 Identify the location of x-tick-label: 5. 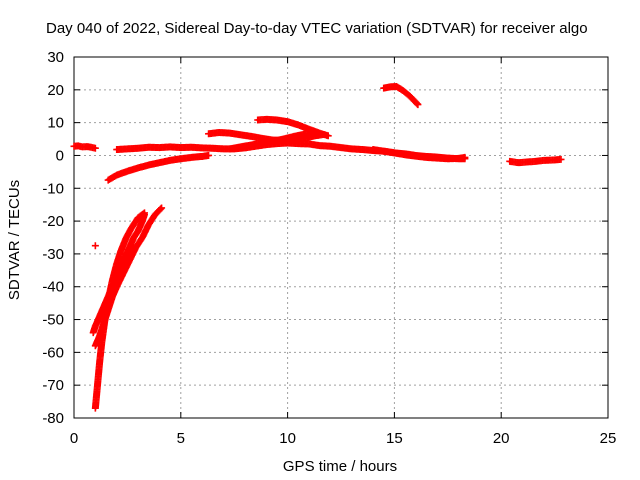
(181, 438).